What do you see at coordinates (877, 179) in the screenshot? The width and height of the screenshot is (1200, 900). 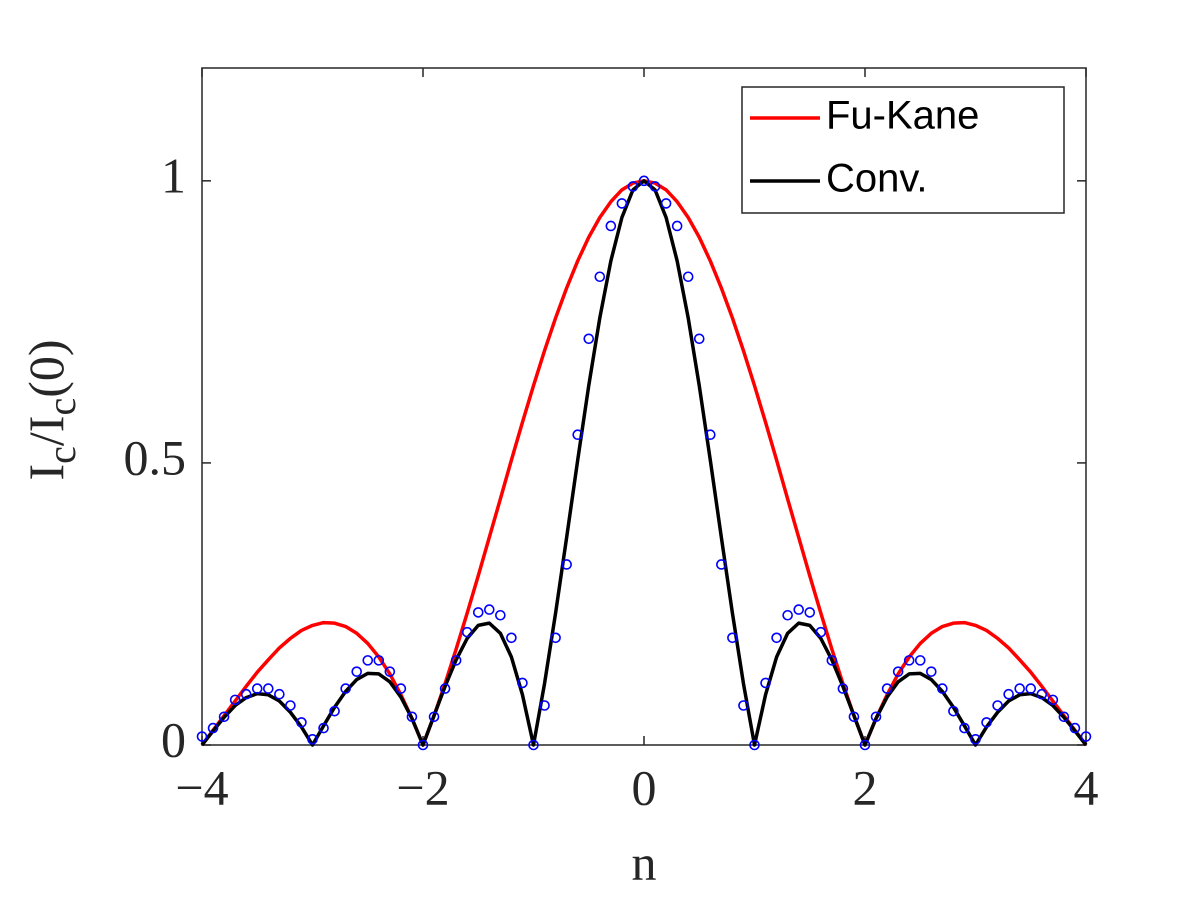 I see `legend-label: Conv.` at bounding box center [877, 179].